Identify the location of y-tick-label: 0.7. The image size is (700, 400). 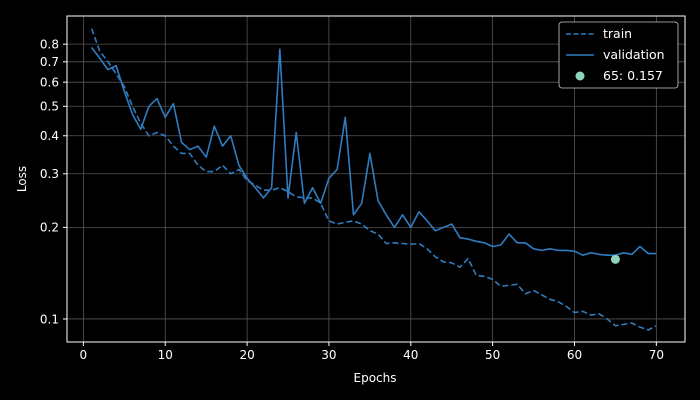
(49, 62).